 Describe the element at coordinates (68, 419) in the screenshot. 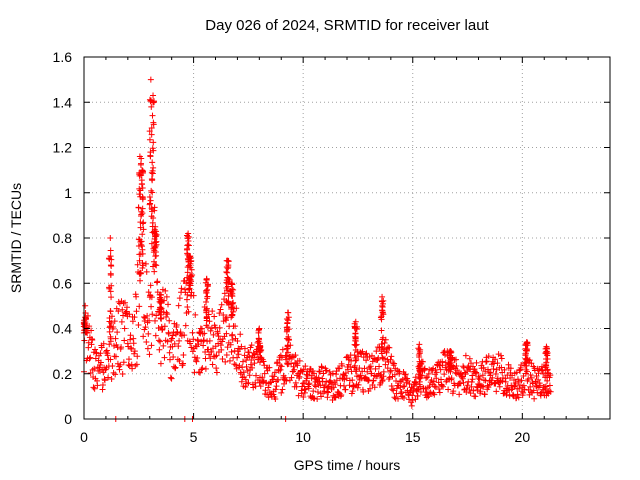

I see `y-tick-label: 0` at that location.